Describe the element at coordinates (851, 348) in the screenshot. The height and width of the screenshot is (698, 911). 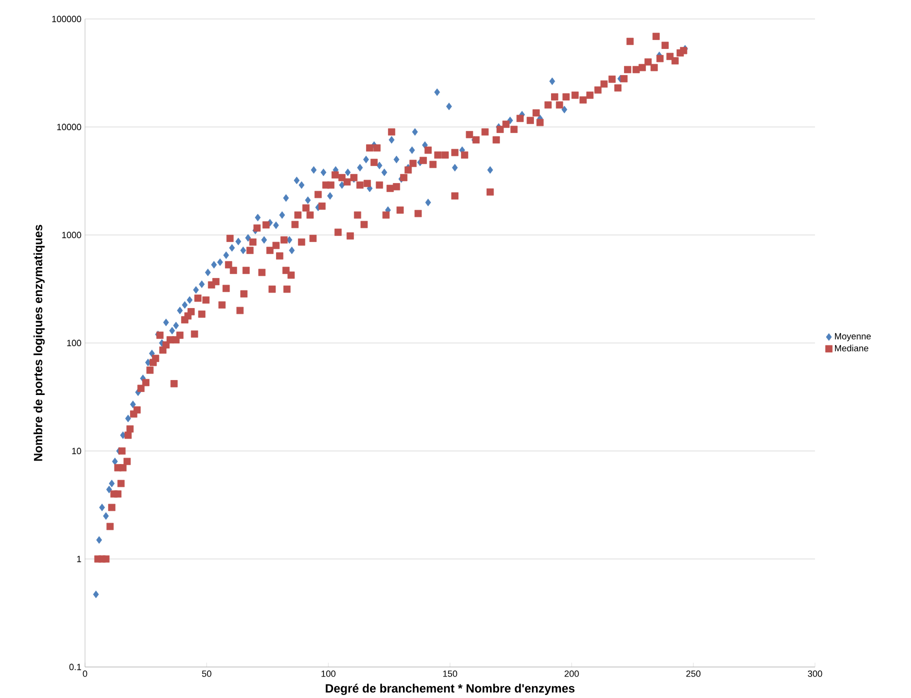
I see `legend-label: Mediane` at that location.